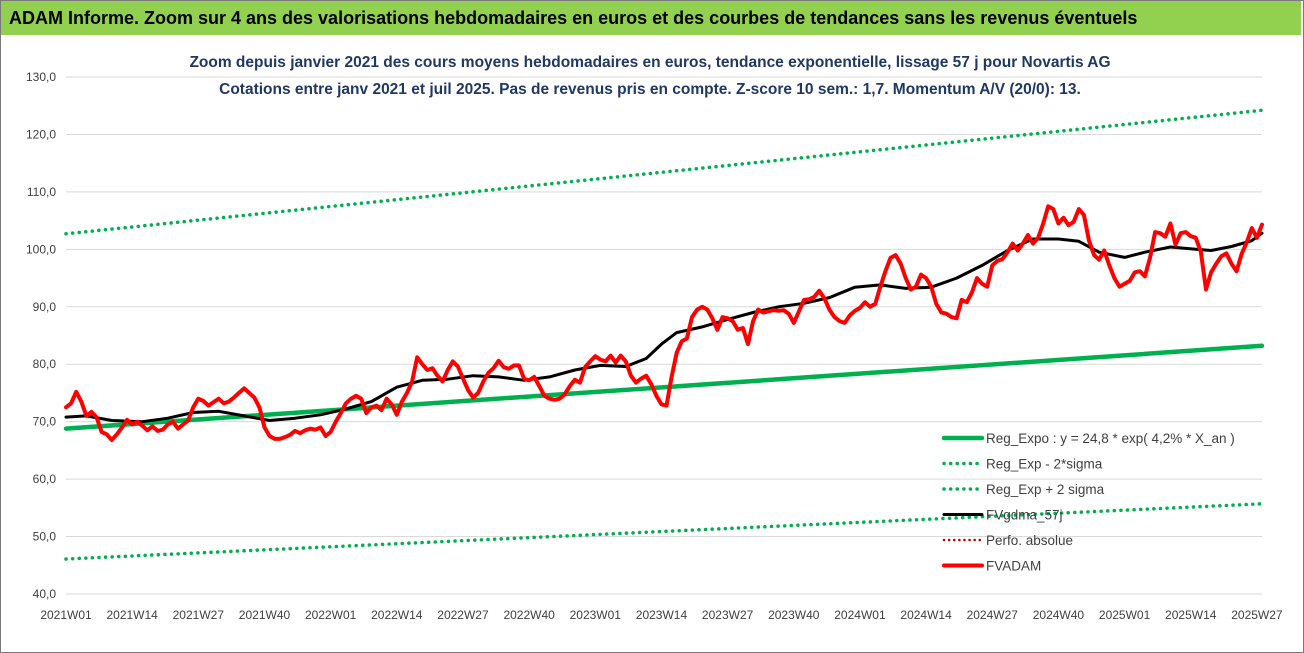 This screenshot has height=653, width=1304. I want to click on x-tick-label: 2023W40, so click(794, 615).